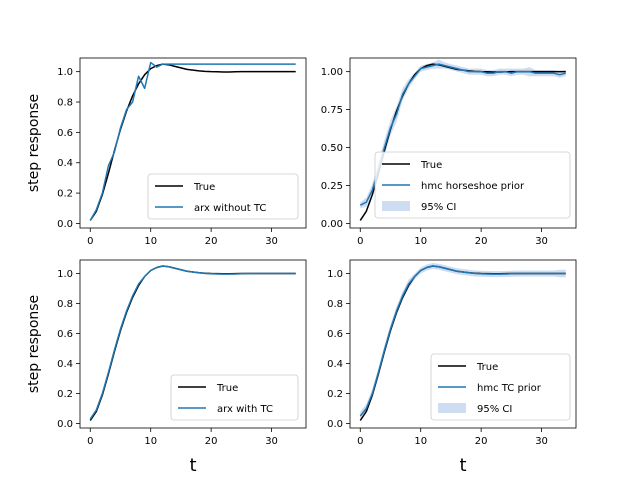  I want to click on legend-label: arx without TC, so click(230, 208).